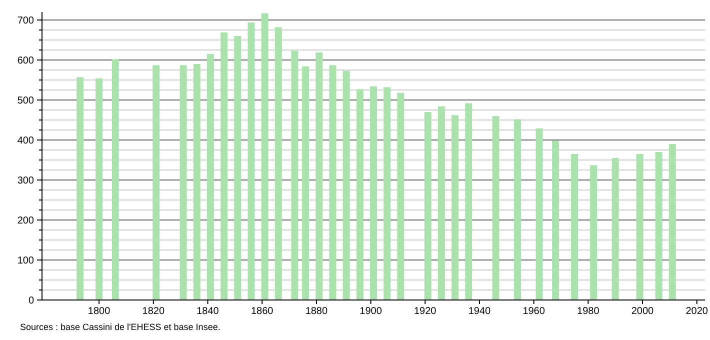 This screenshot has height=340, width=710. Describe the element at coordinates (534, 311) in the screenshot. I see `x-tick-label: 1960` at that location.